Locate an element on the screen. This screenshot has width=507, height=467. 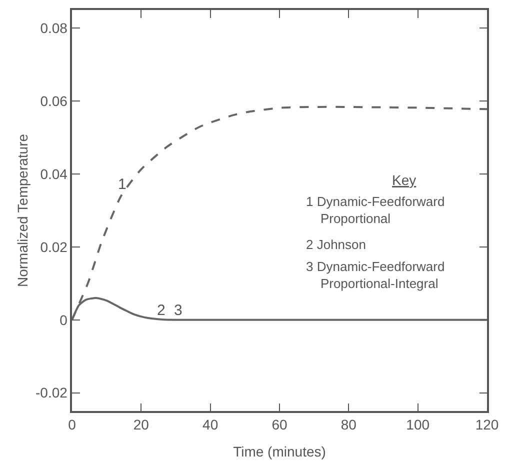
x-tick-label: 100 is located at coordinates (418, 424).